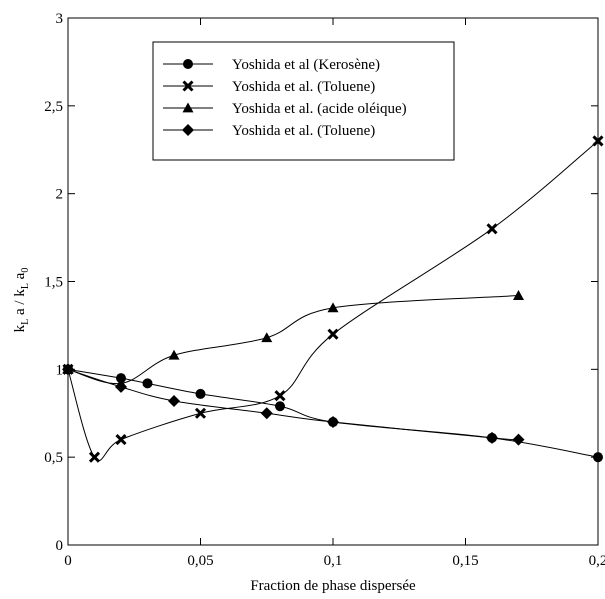 This screenshot has height=599, width=605. I want to click on x-tick-label: 0, so click(68, 561).